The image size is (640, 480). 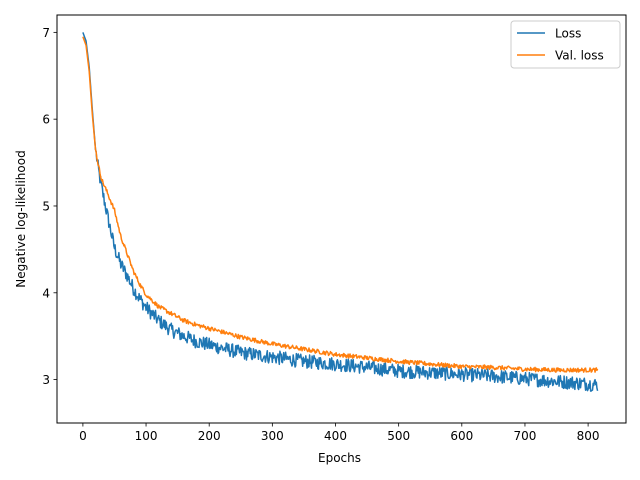 What do you see at coordinates (525, 436) in the screenshot?
I see `x-tick-label: 700` at bounding box center [525, 436].